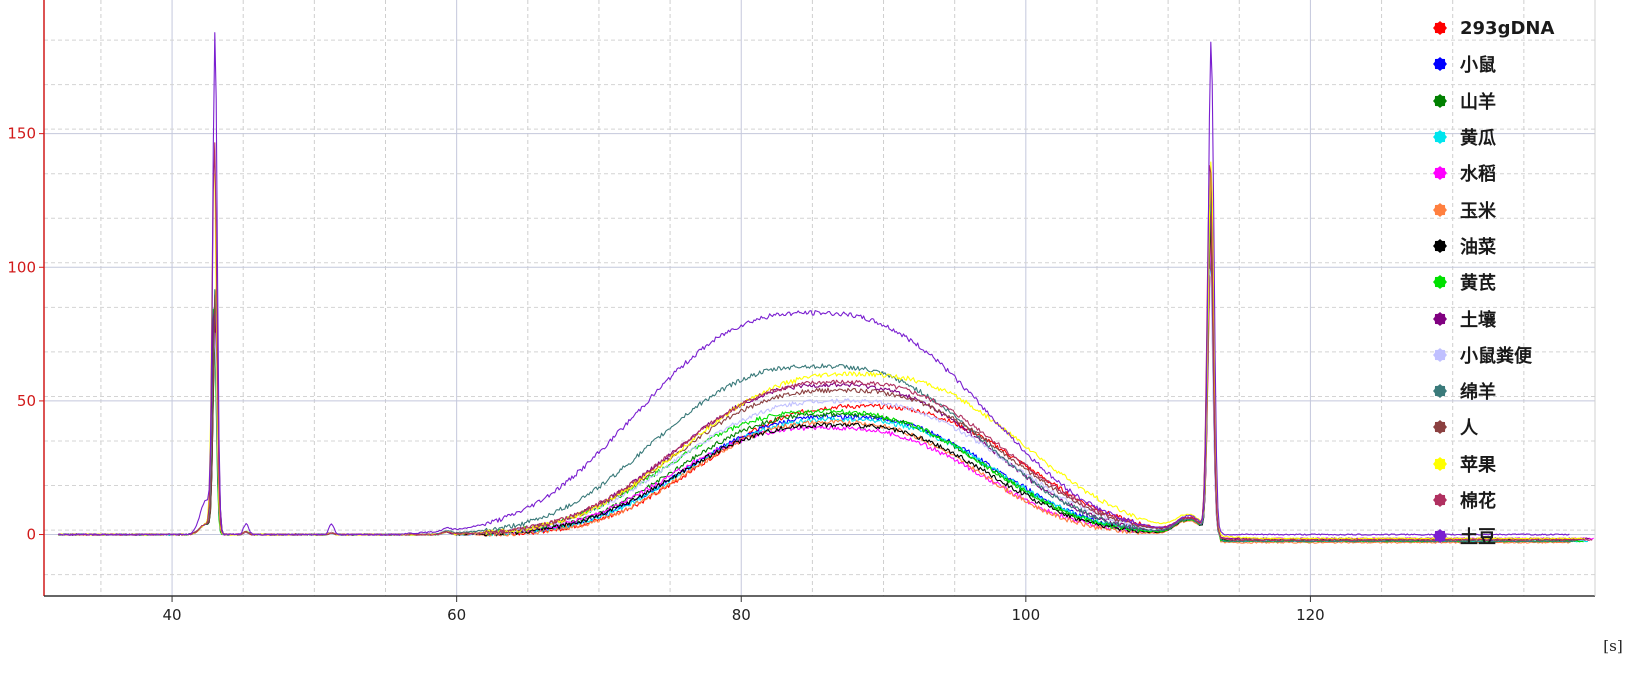 Image resolution: width=1647 pixels, height=679 pixels. What do you see at coordinates (1478, 538) in the screenshot?
I see `legend-label: 土豆` at bounding box center [1478, 538].